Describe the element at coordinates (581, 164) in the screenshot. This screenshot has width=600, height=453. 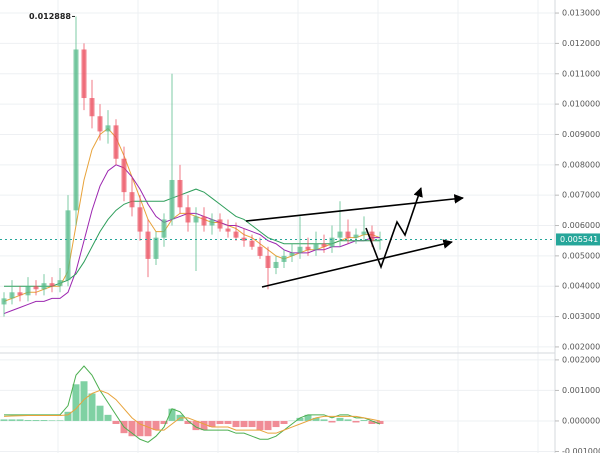
I see `y-tick-label: 0.008000` at that location.